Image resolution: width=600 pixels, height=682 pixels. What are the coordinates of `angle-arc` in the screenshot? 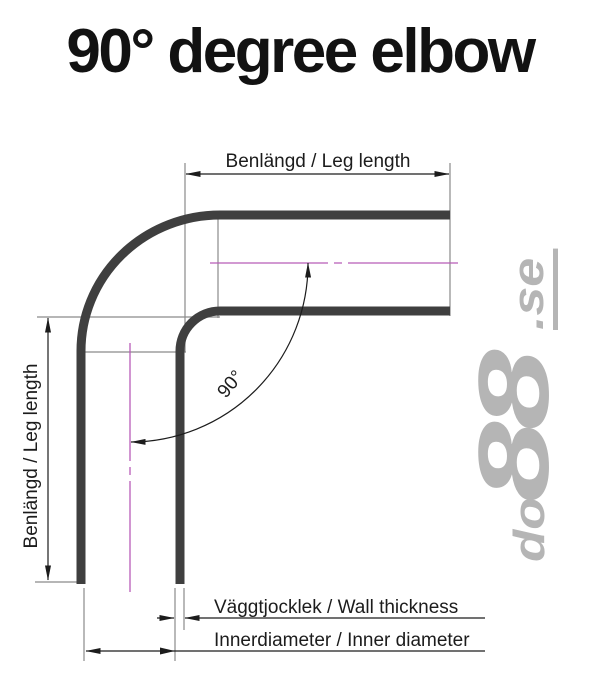 It's located at (221, 353).